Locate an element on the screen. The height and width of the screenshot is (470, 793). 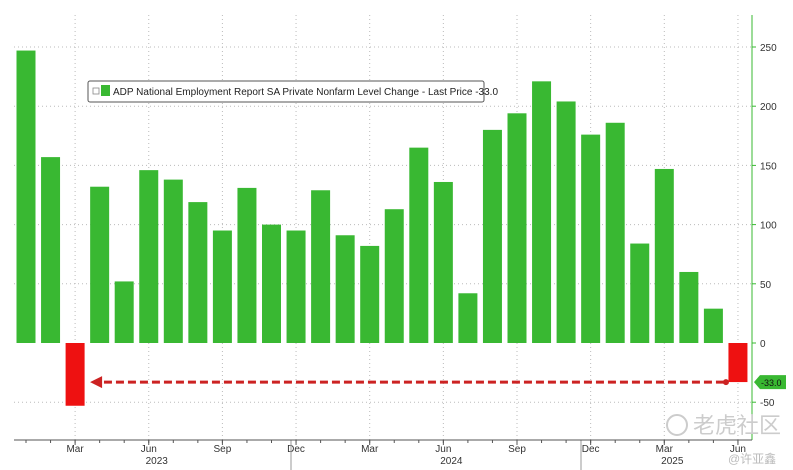
watermark-author: @许亚鑫 is located at coordinates (752, 458).